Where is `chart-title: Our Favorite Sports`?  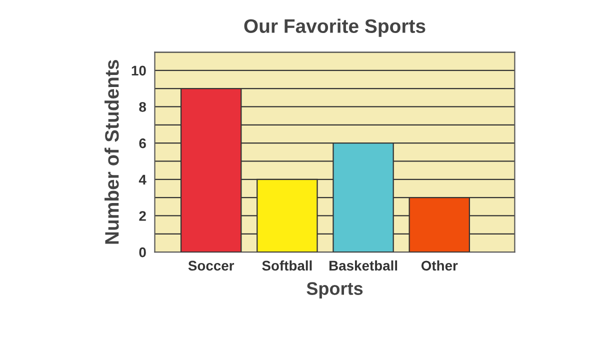
chart-title: Our Favorite Sports is located at coordinates (335, 27).